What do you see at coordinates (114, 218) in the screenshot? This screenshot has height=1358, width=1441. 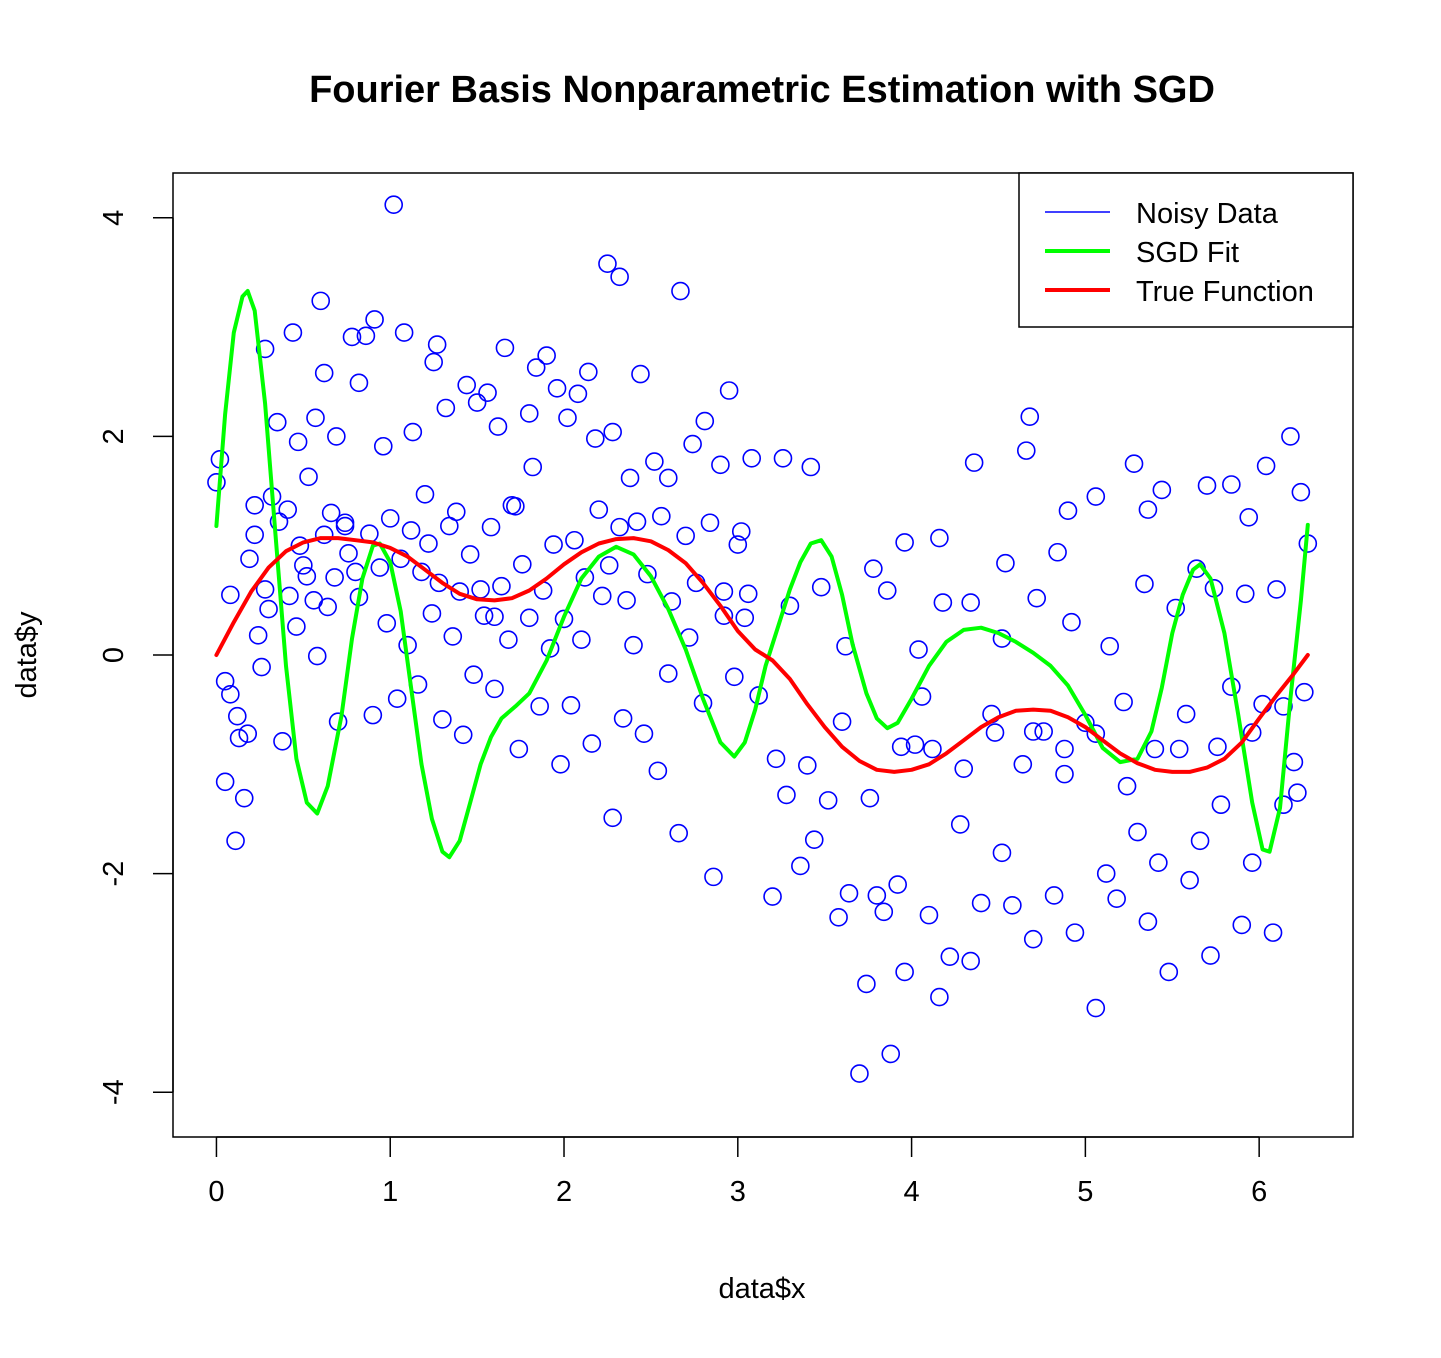 I see `y-tick-label: 4` at bounding box center [114, 218].